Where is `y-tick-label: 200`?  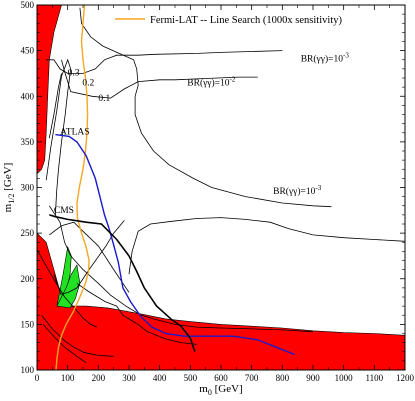 y-tick-label: 200 is located at coordinates (28, 279).